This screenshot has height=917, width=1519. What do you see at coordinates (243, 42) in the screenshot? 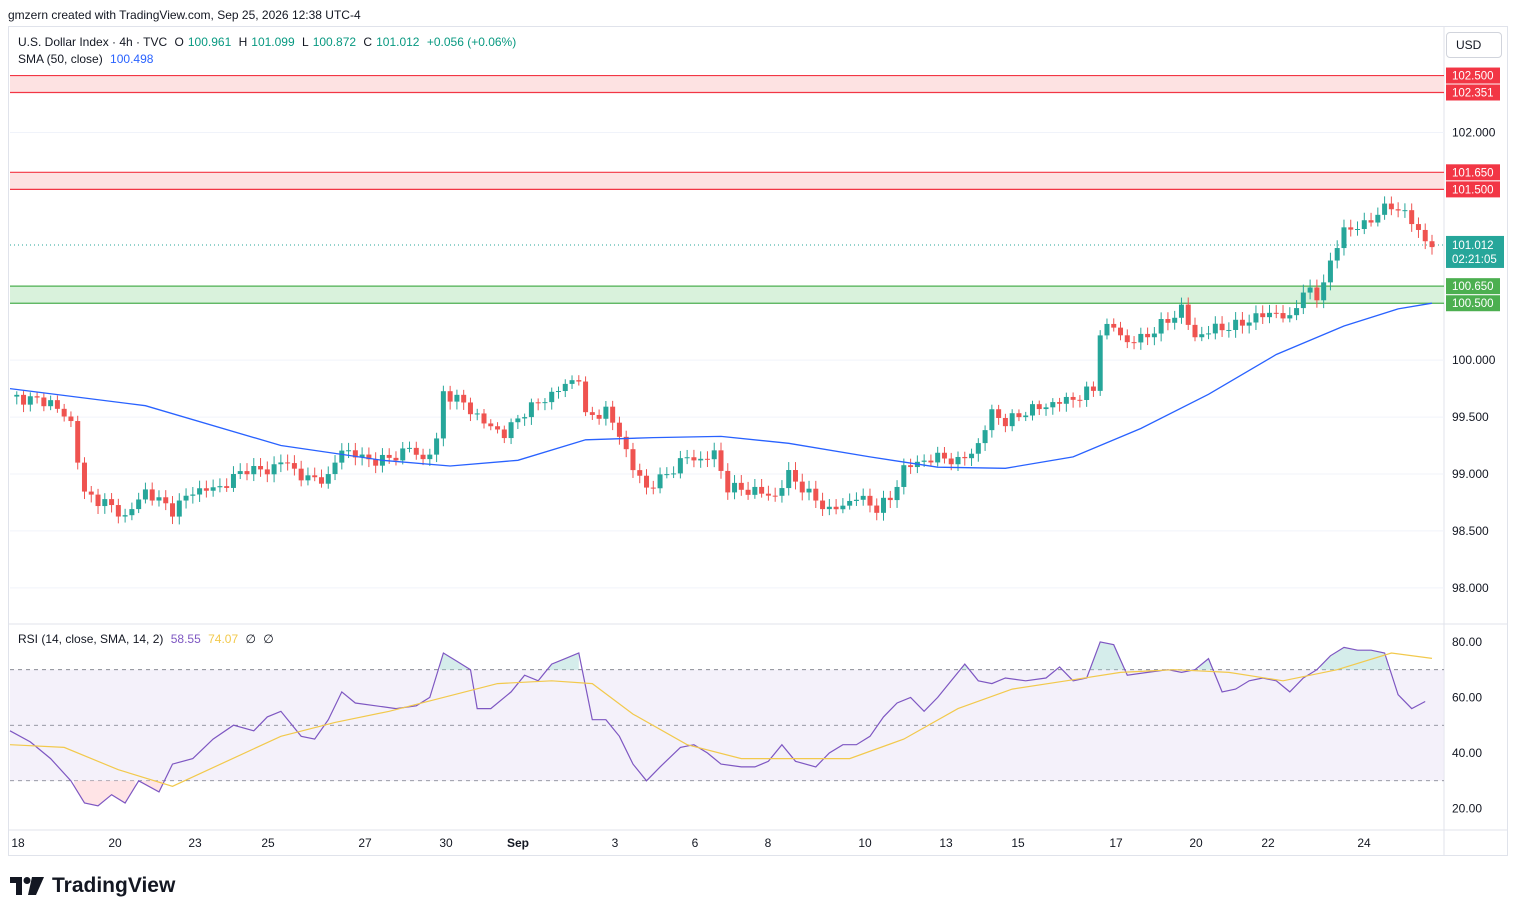
I see `high-label: H` at bounding box center [243, 42].